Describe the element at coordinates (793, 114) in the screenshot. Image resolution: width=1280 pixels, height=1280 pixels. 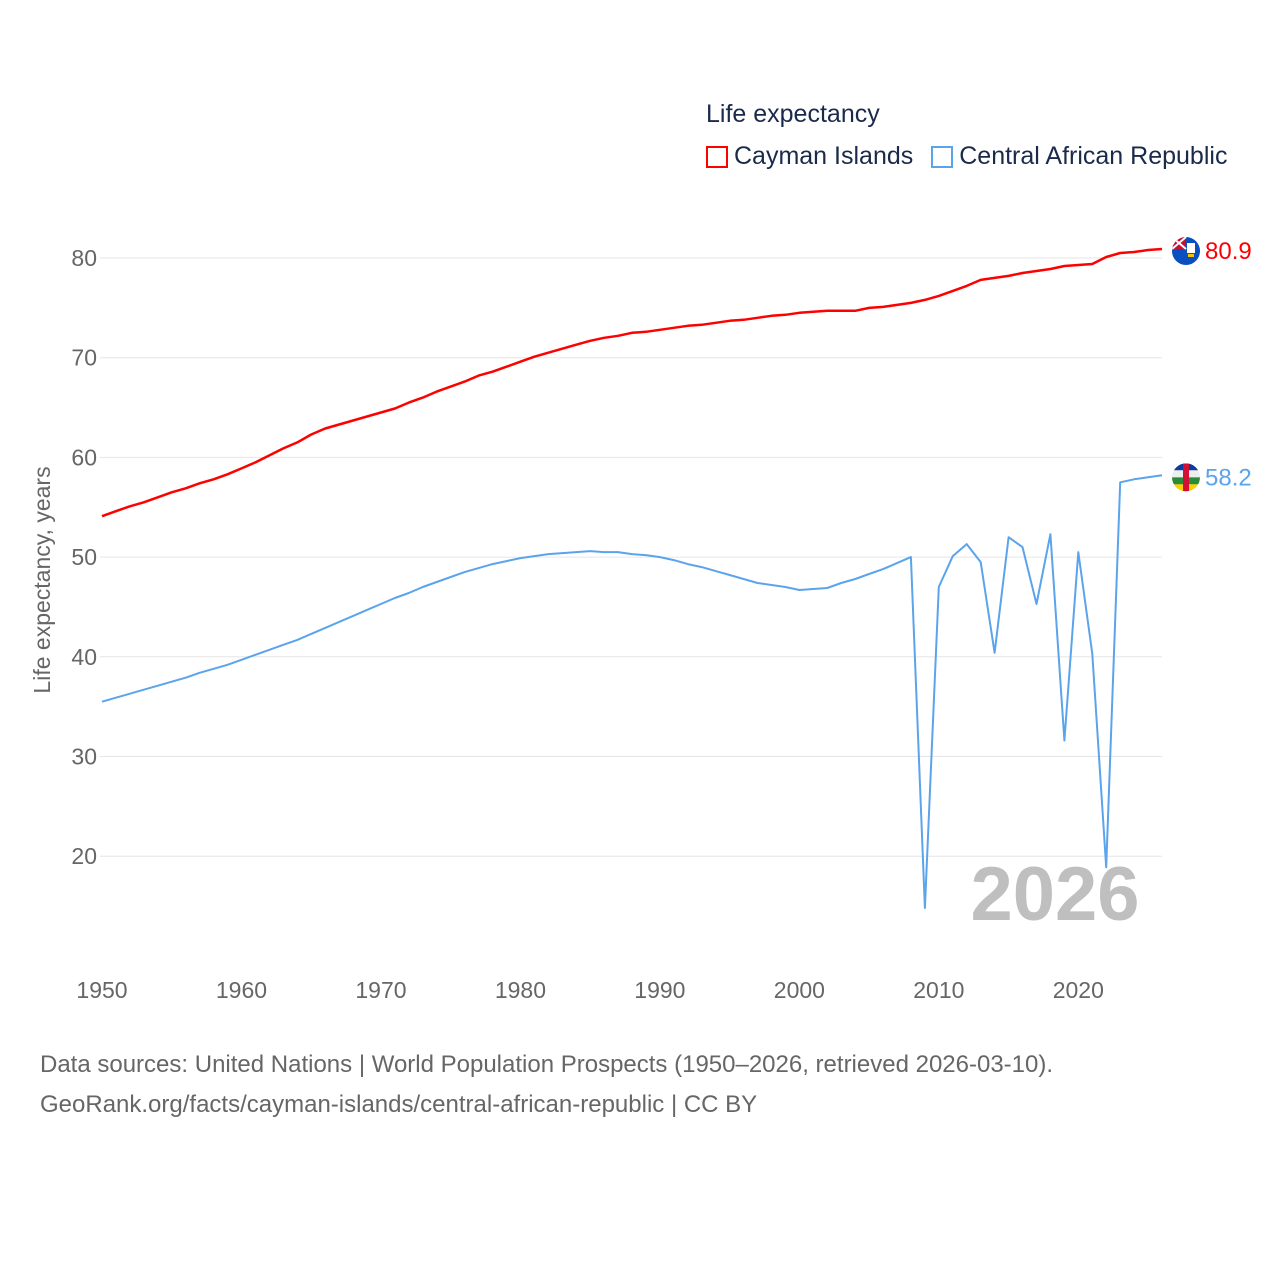
I see `legend-title: Life expectancy` at that location.